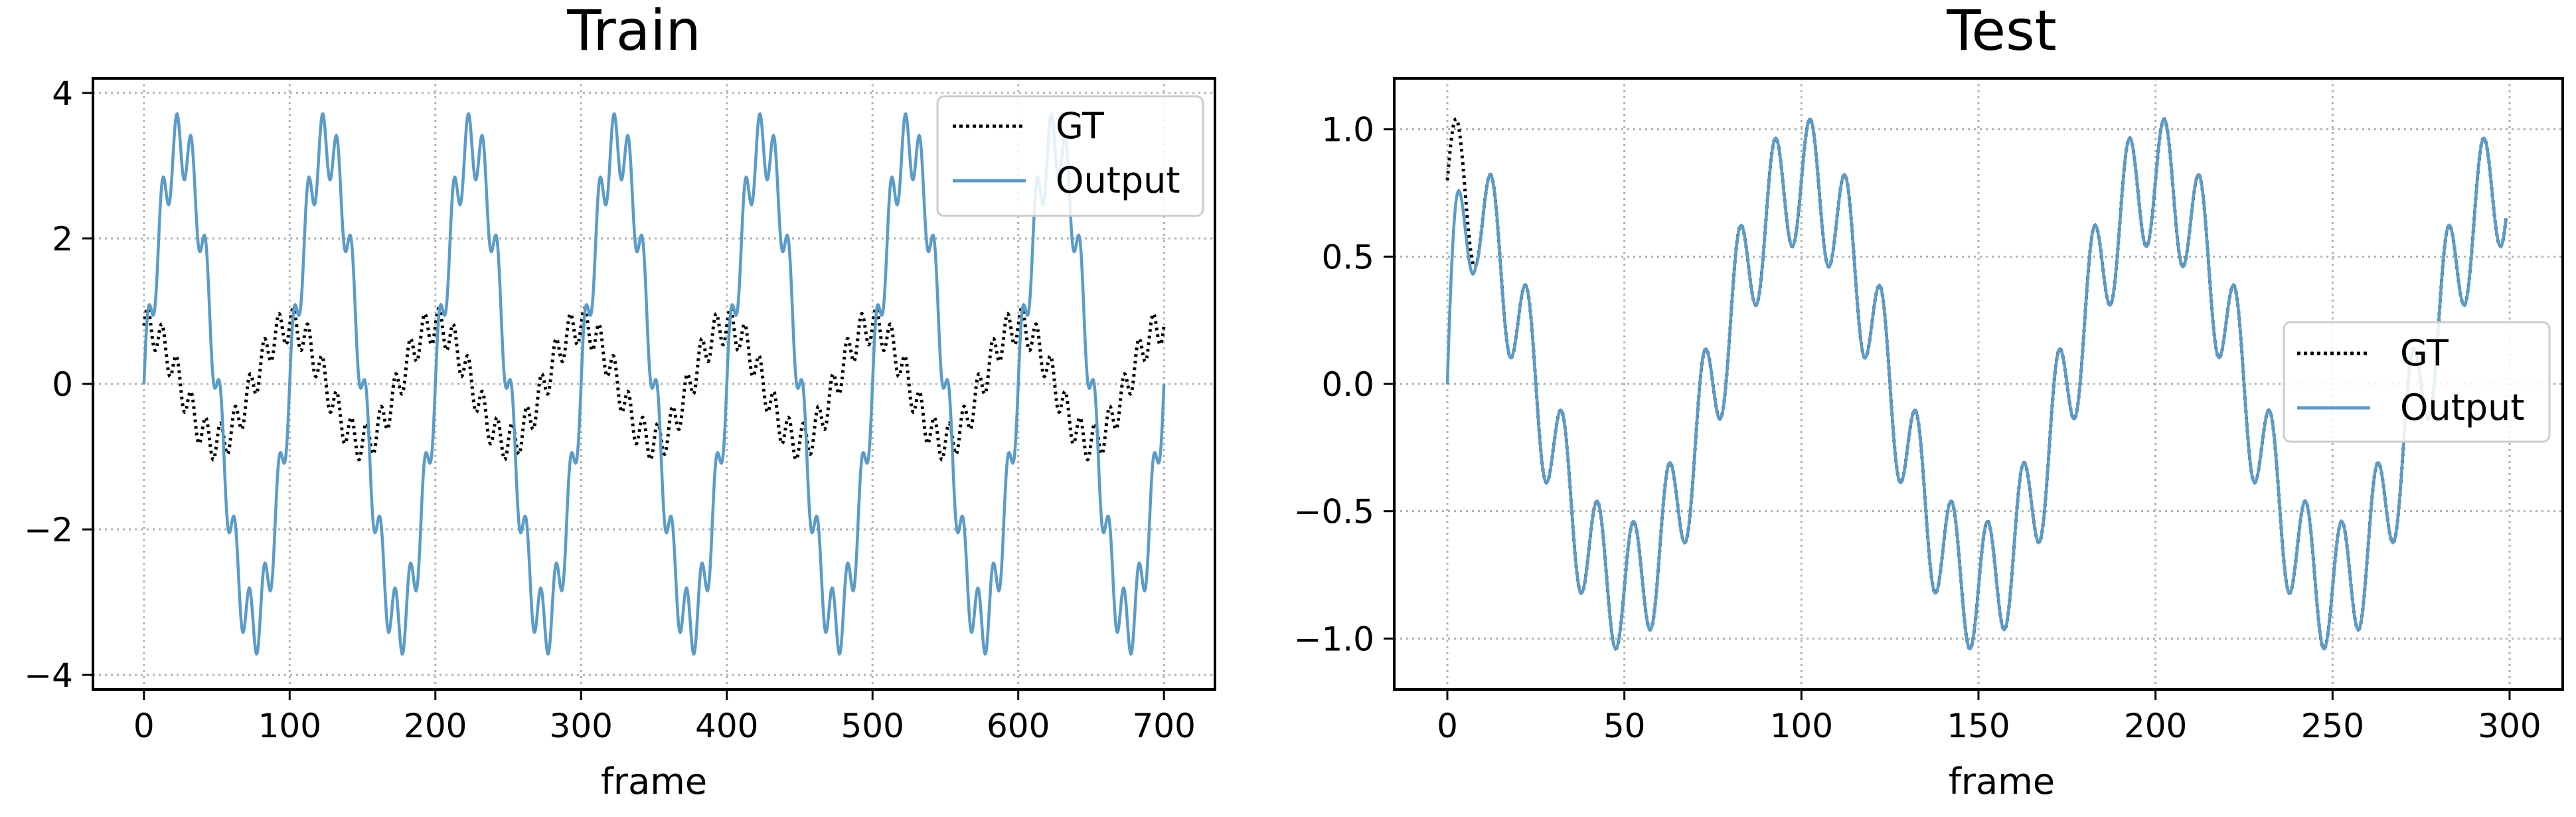 The image size is (2576, 817). I want to click on y-tick-label: −2, so click(48, 530).